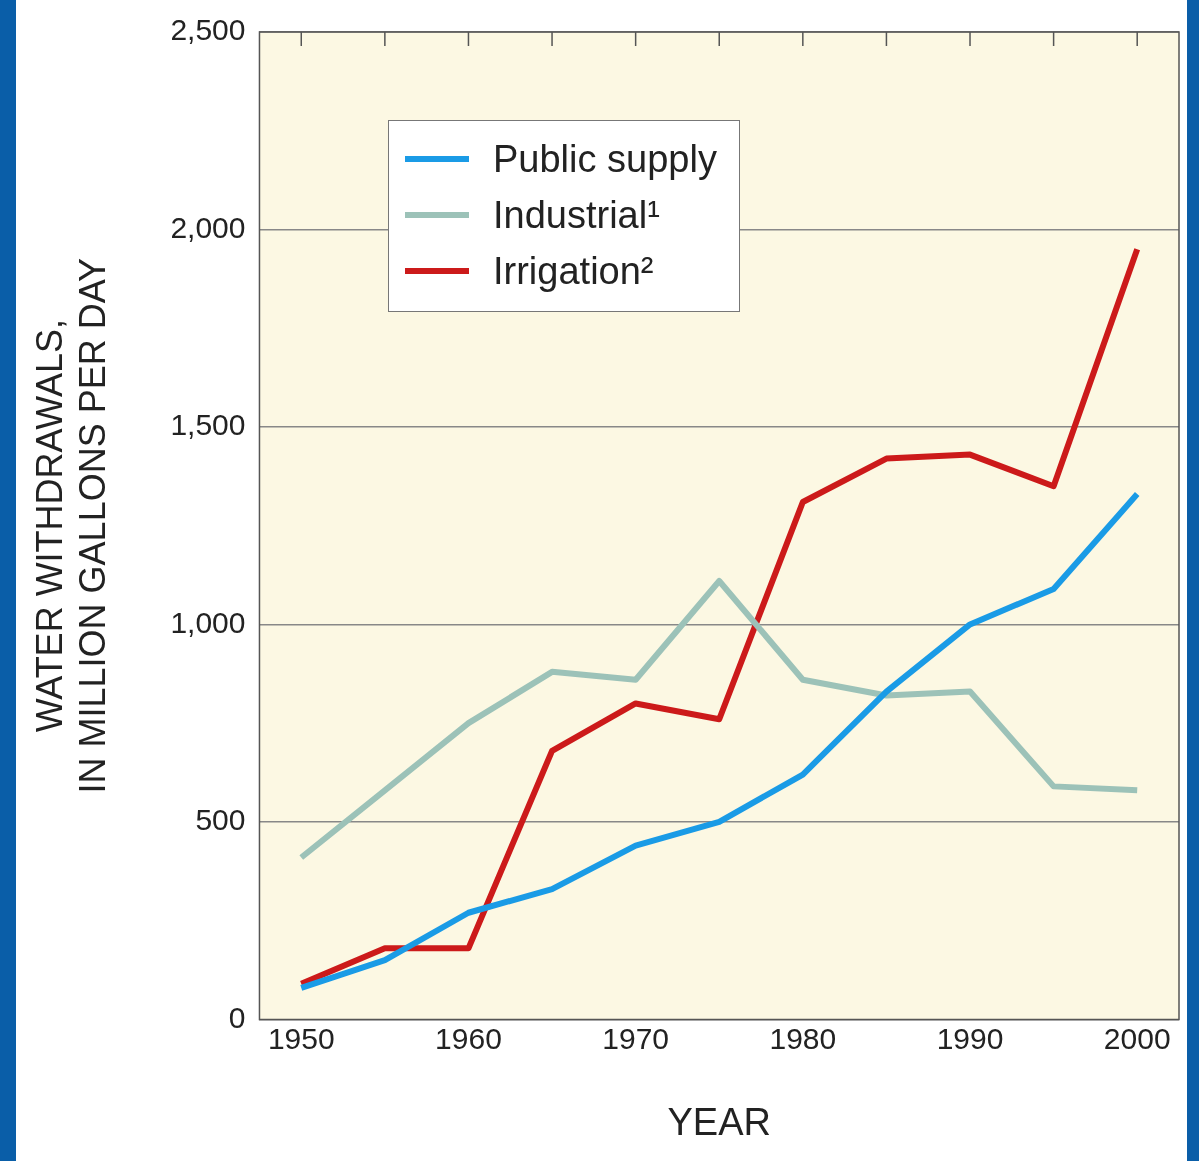 The width and height of the screenshot is (1199, 1161). Describe the element at coordinates (573, 271) in the screenshot. I see `legend-label: Irrigation²` at that location.